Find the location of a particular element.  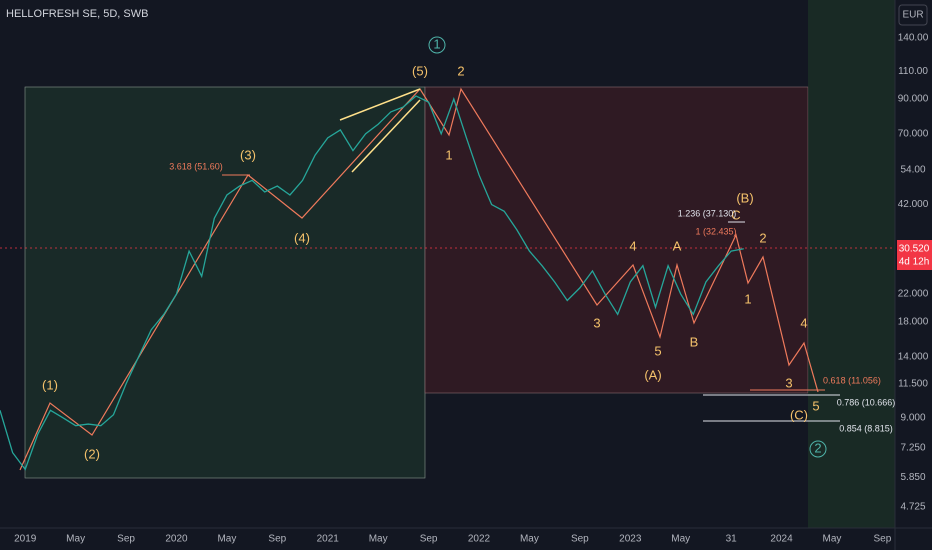

fib-label: 0.786 (10.666) is located at coordinates (866, 402).